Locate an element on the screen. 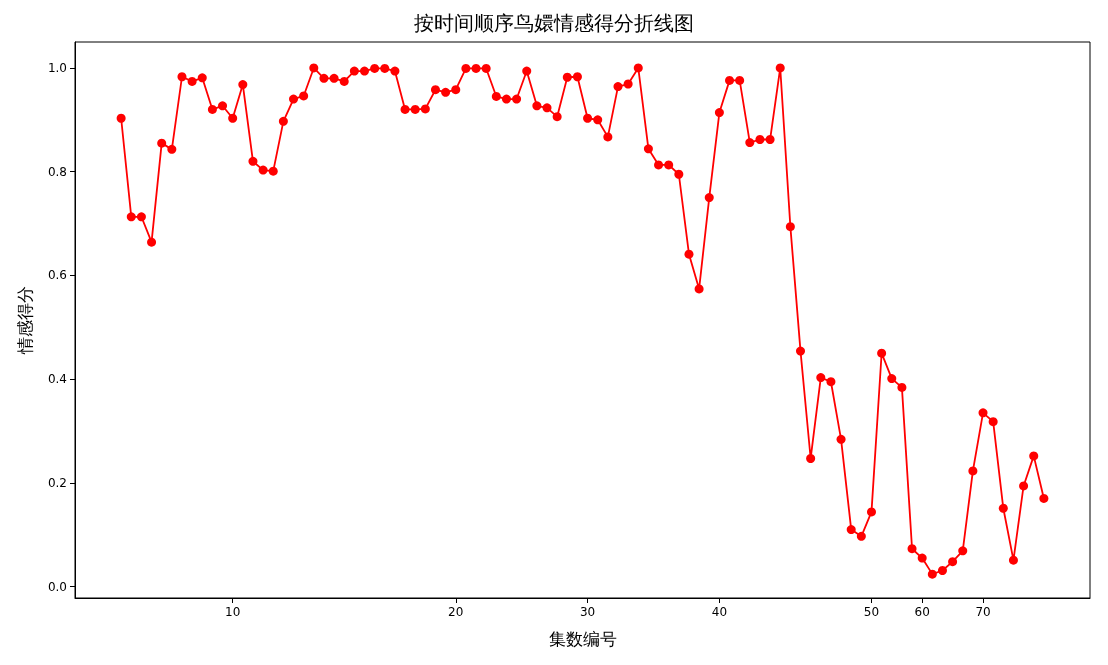 This screenshot has width=1108, height=665. x-tick-label: 20 is located at coordinates (456, 612).